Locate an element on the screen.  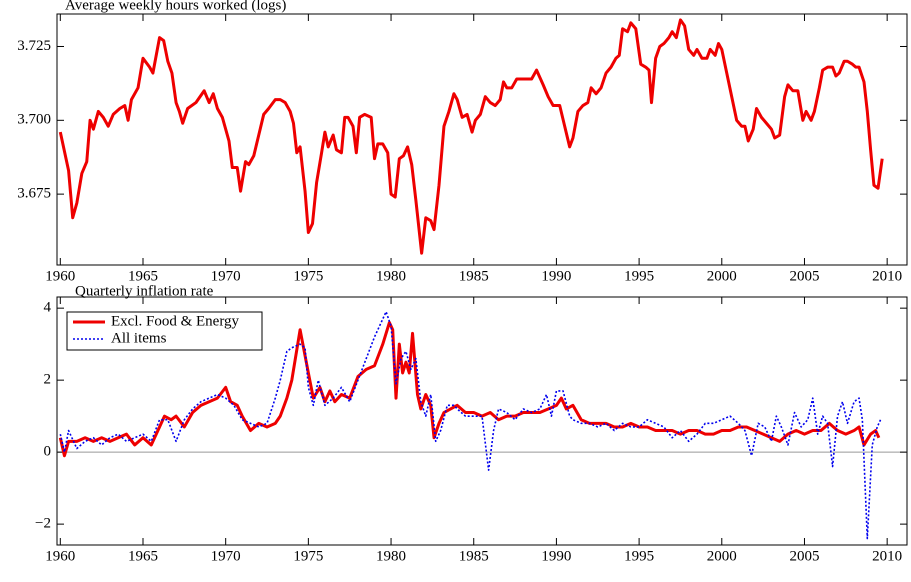
legend-box is located at coordinates (164, 331).